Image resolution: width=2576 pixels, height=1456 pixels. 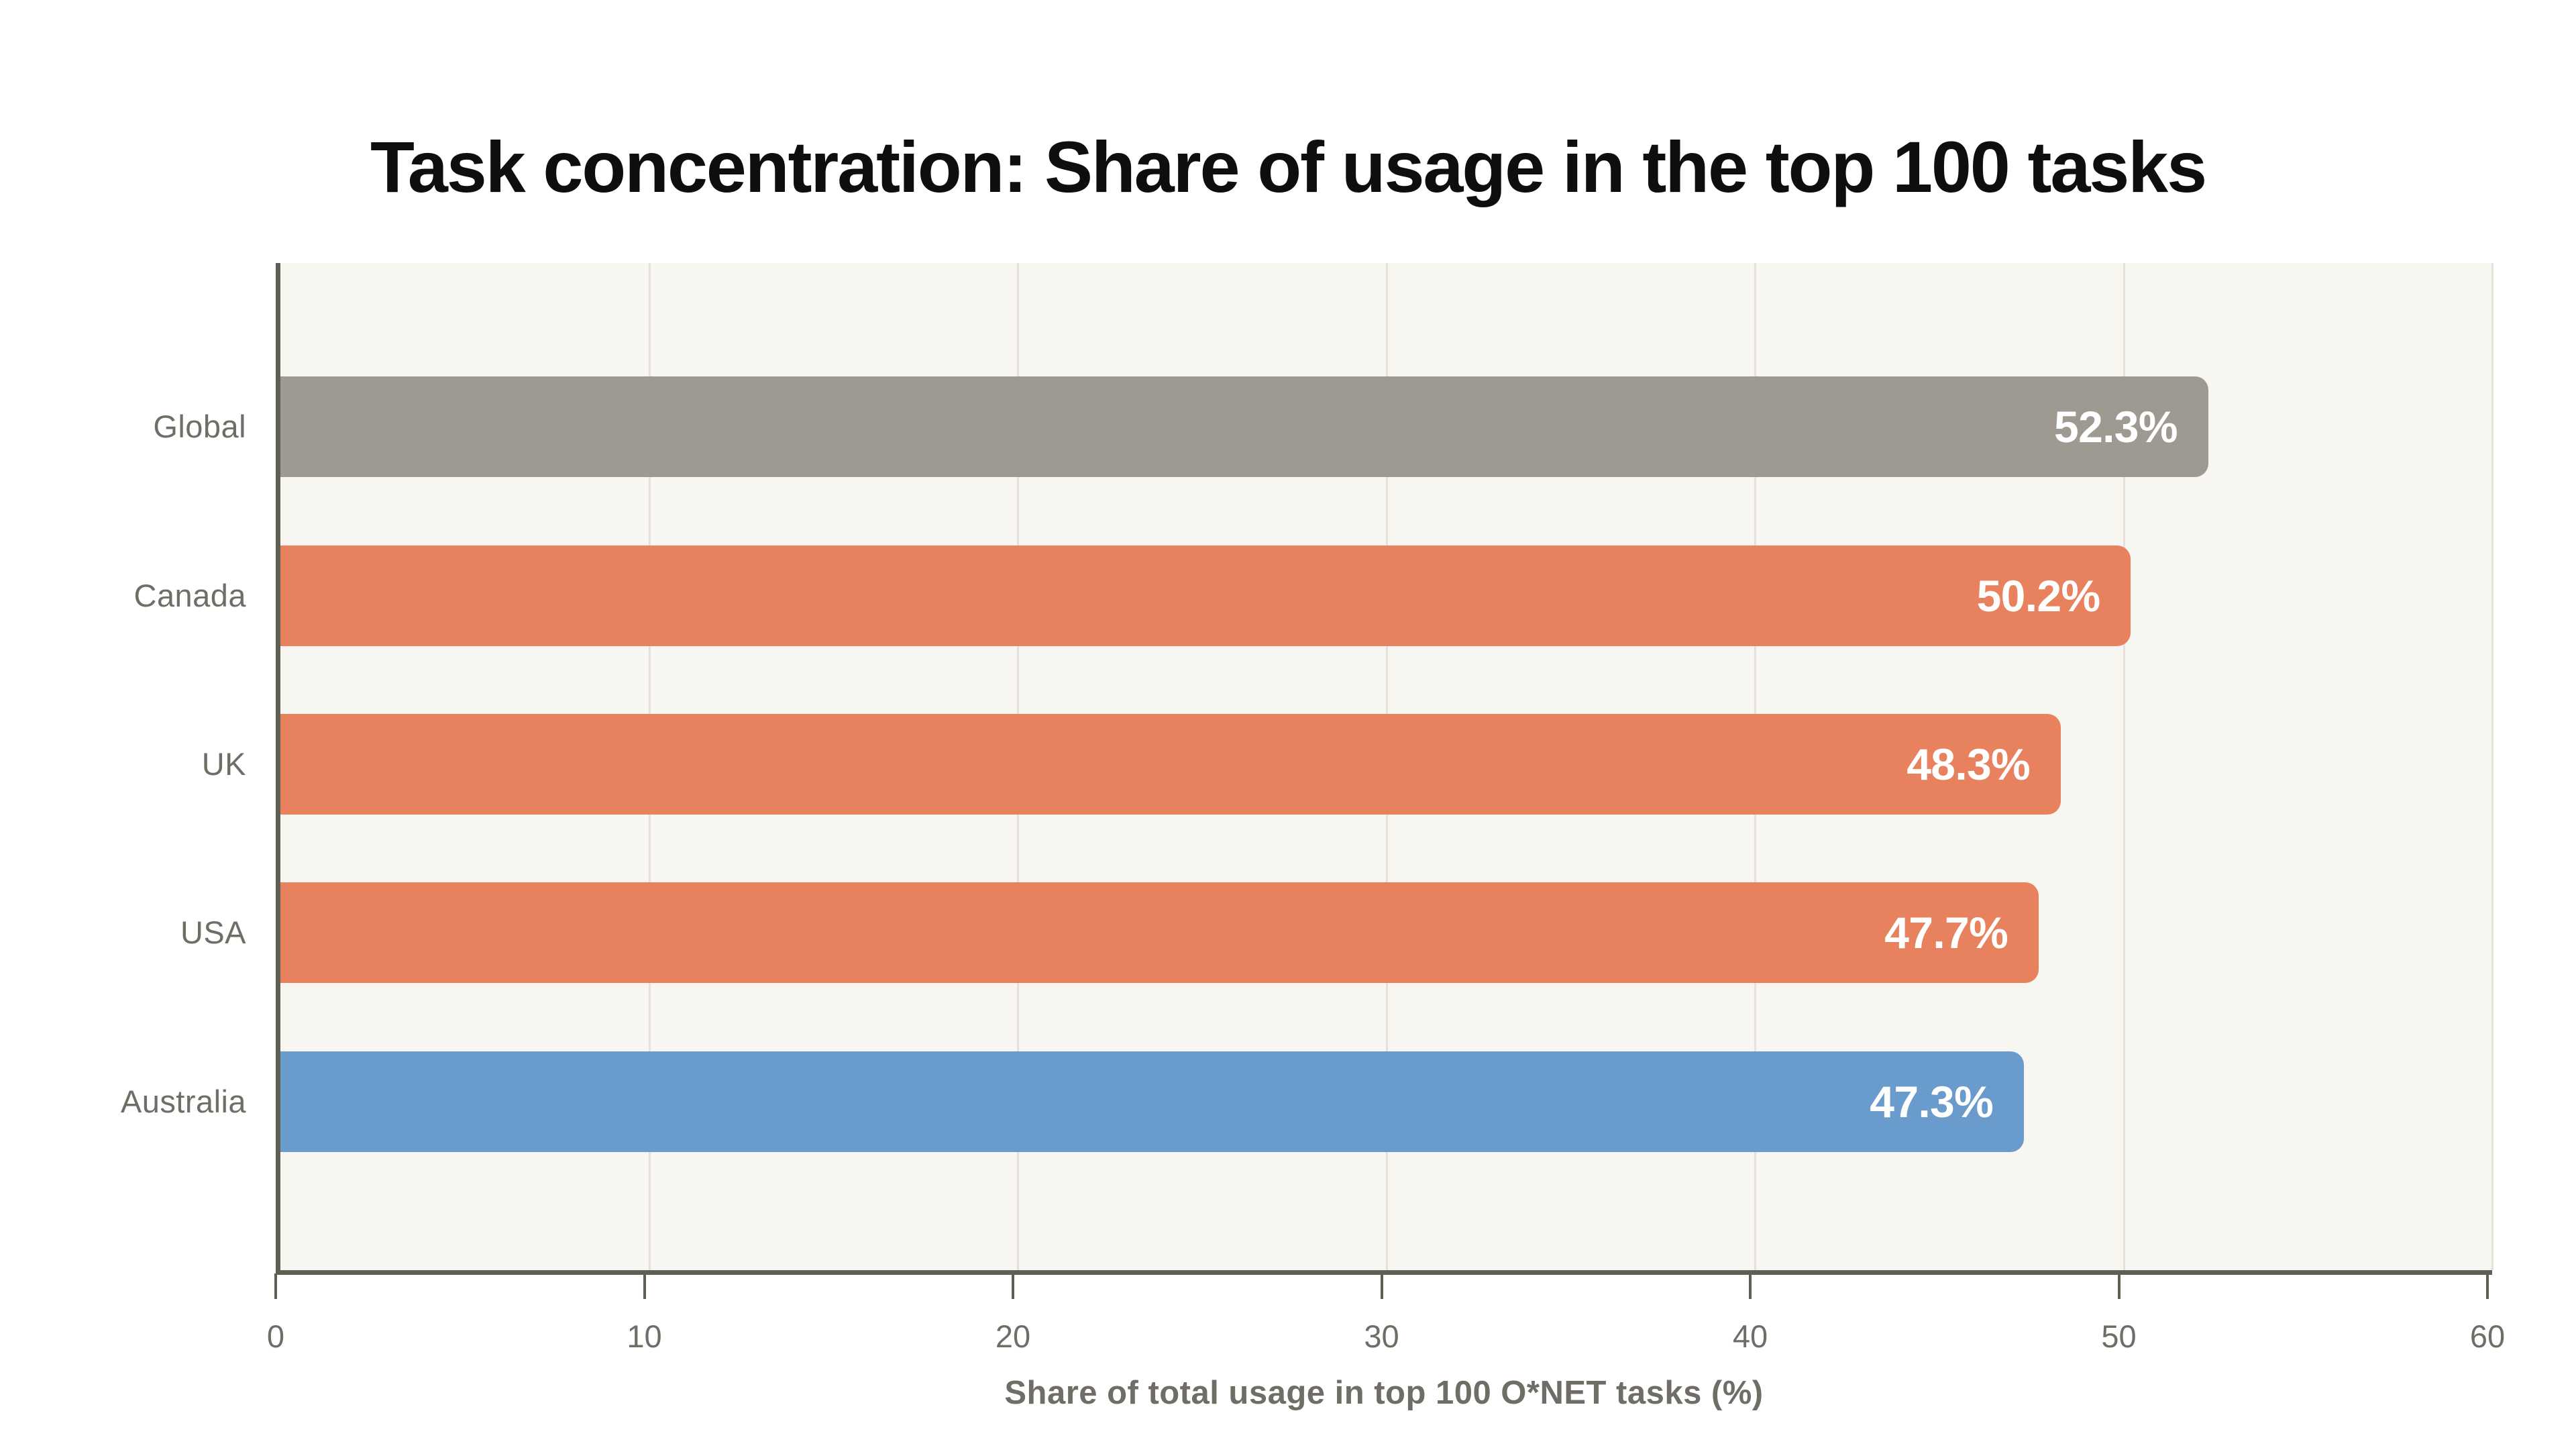 I want to click on x-tick-label-20: 20, so click(x=1013, y=1336).